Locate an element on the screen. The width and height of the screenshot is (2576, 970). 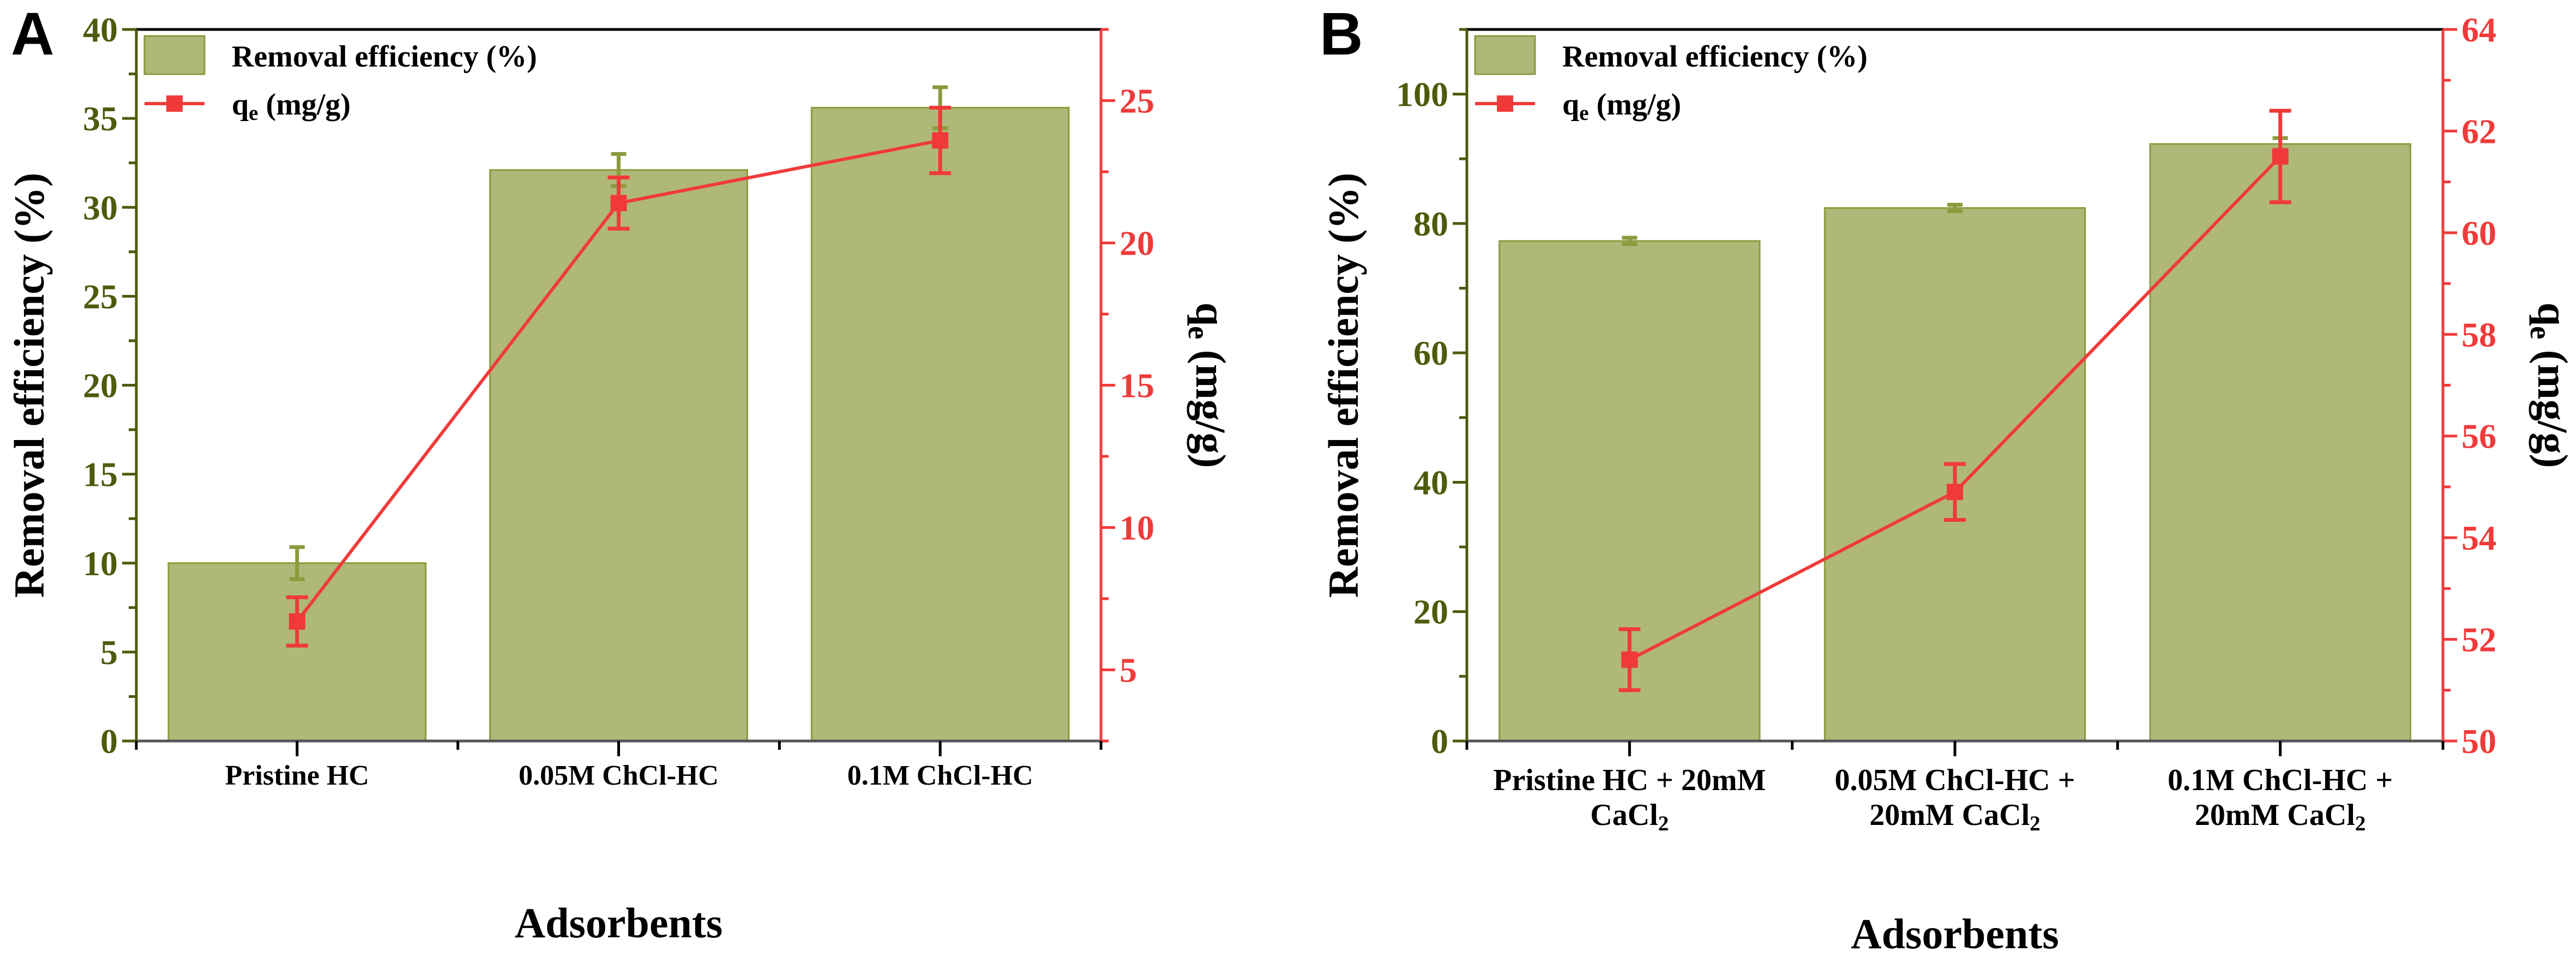
right-tick-label: 60 is located at coordinates (2478, 233).